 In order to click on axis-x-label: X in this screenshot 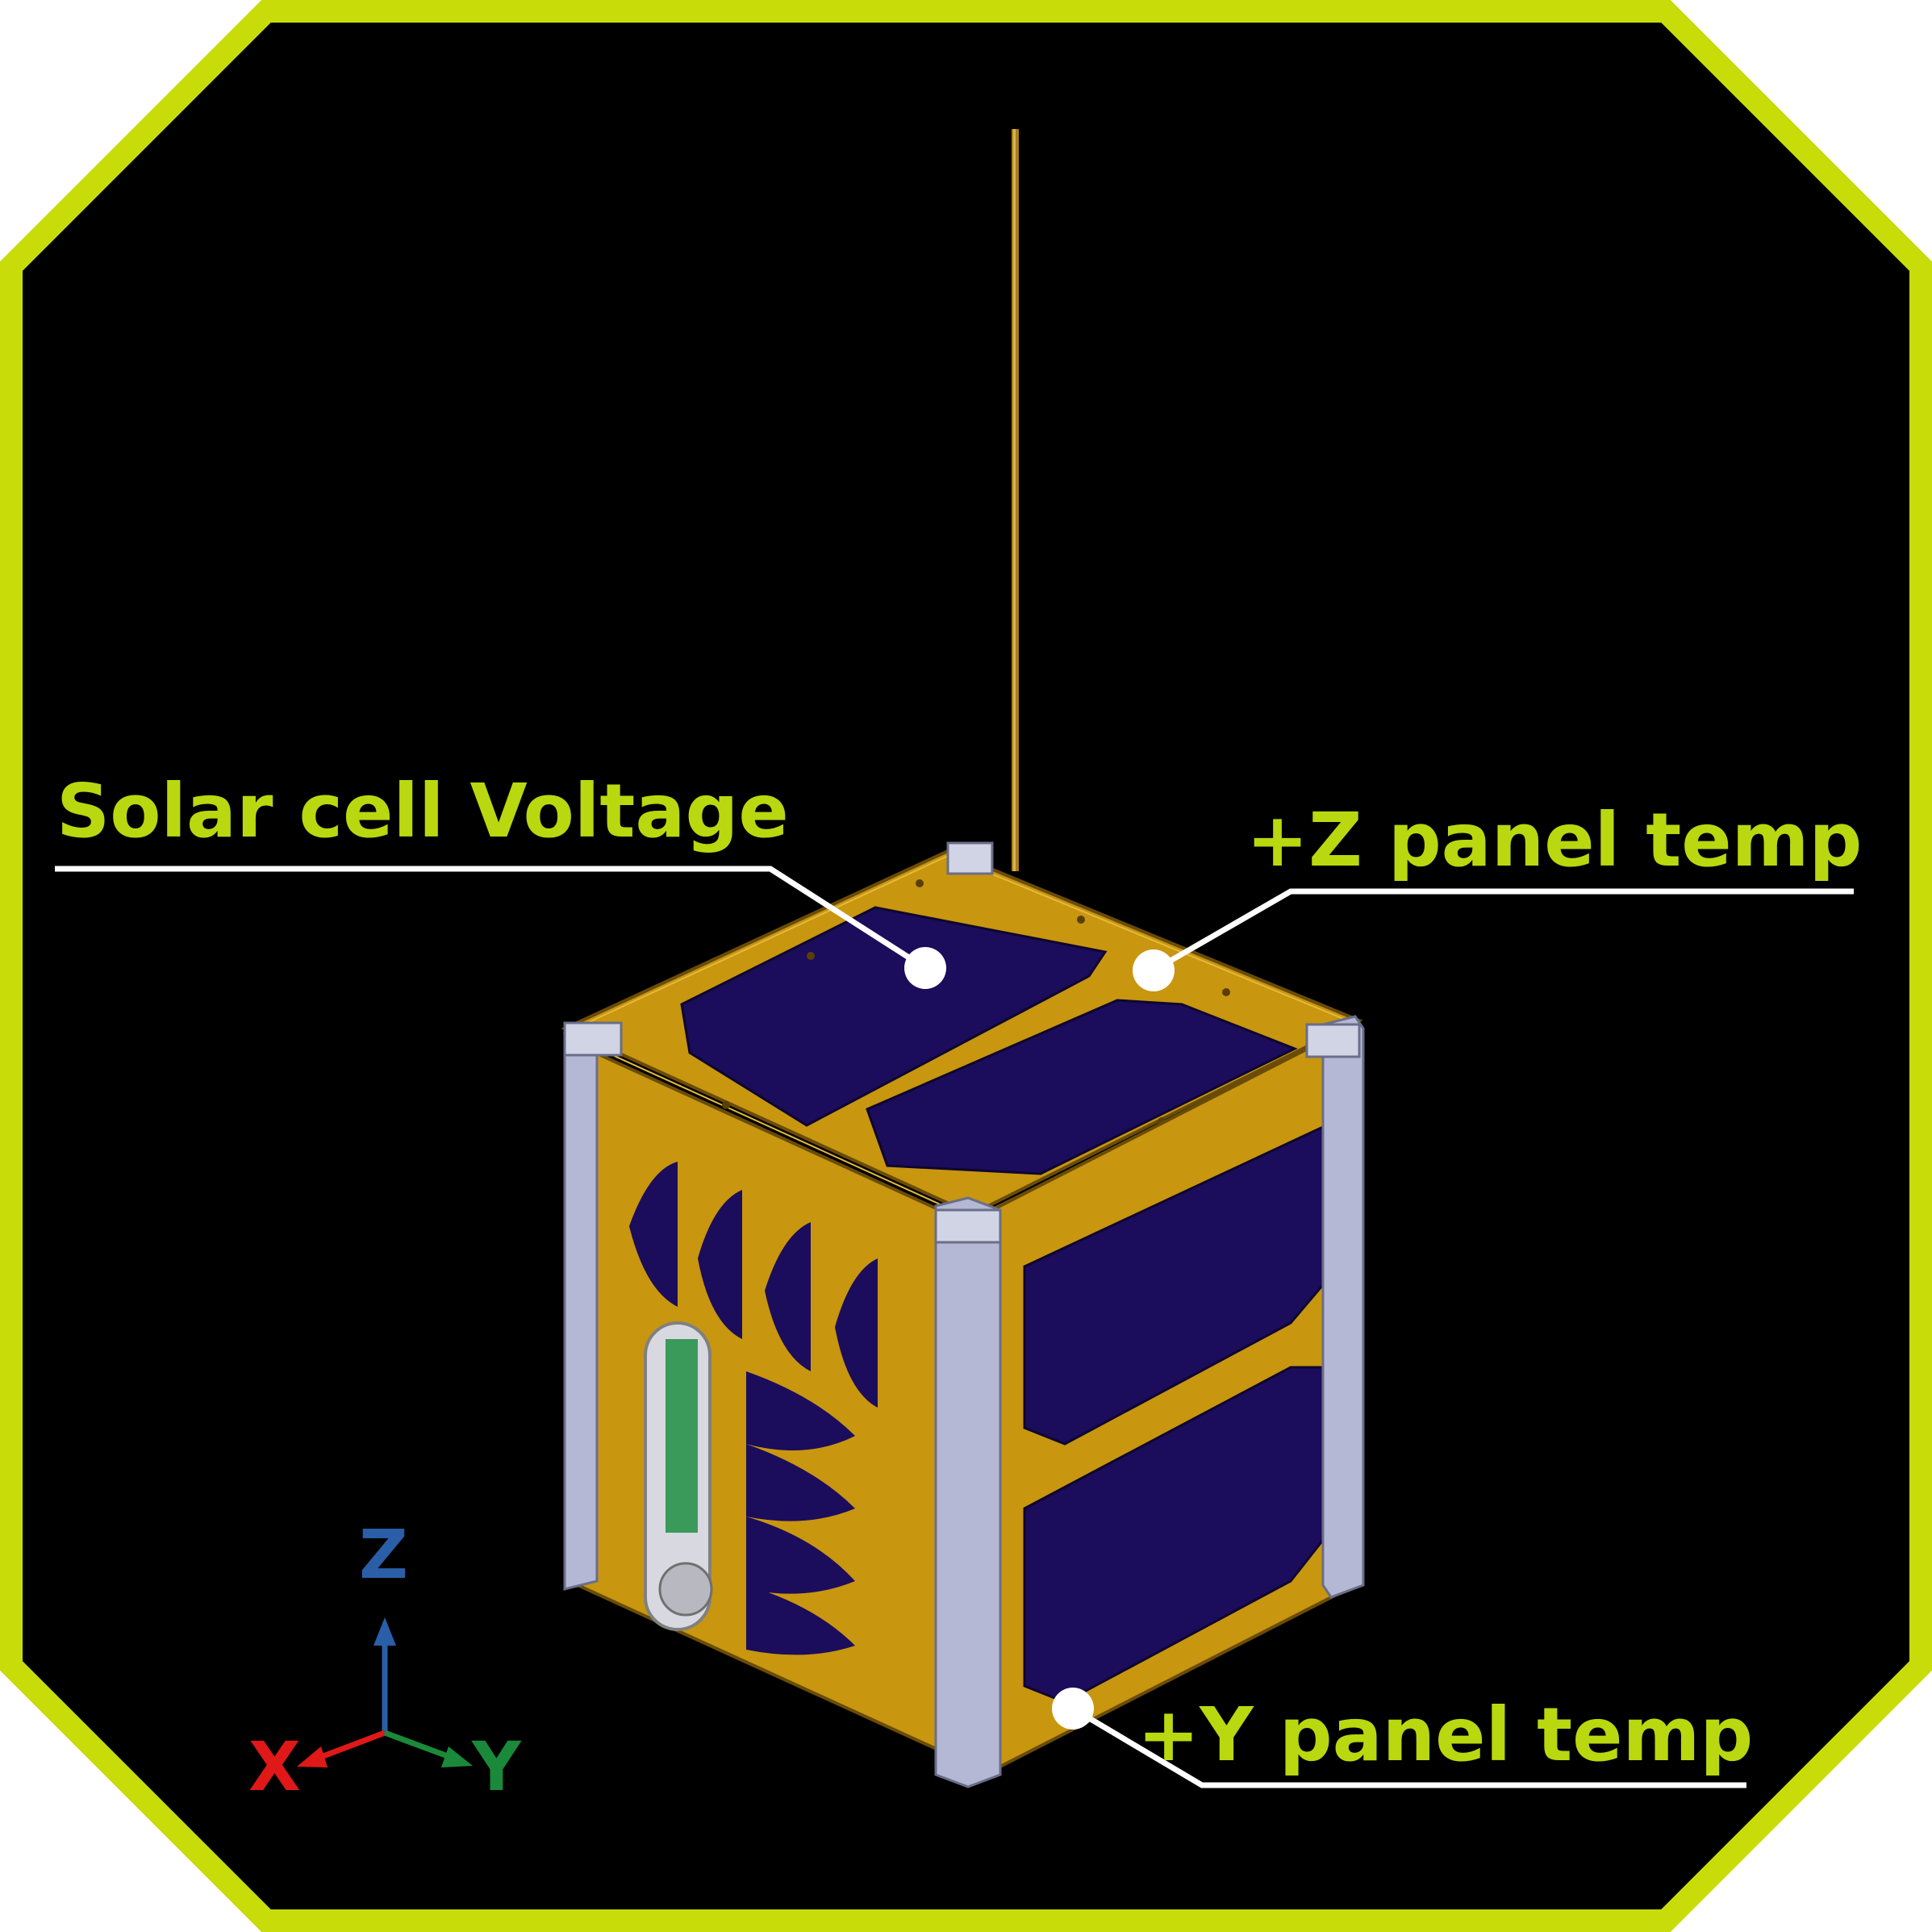, I will do `click(274, 1766)`.